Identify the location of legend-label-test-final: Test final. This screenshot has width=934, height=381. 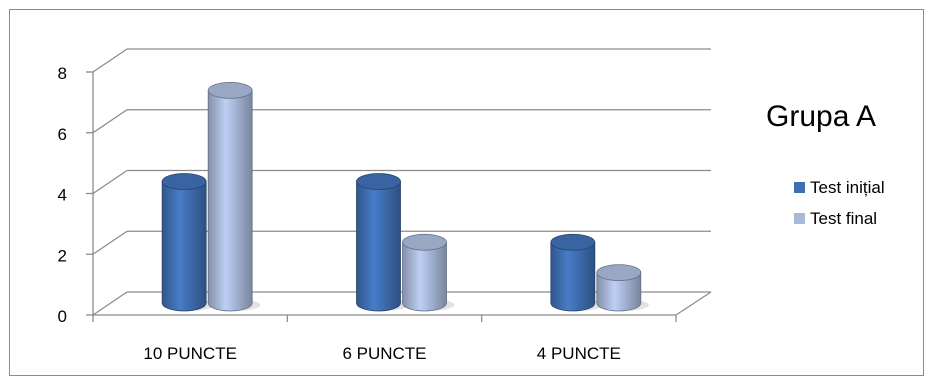
(843, 218).